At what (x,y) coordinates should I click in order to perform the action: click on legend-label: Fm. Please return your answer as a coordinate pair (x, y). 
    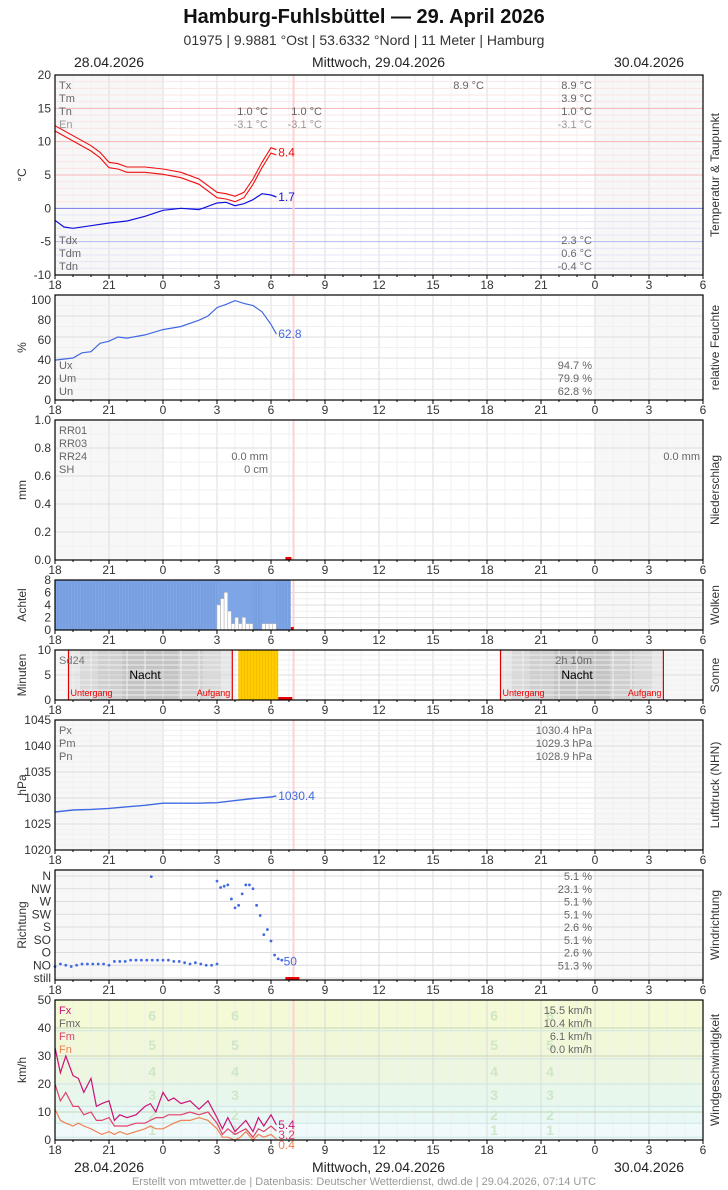
    Looking at the image, I should click on (67, 1037).